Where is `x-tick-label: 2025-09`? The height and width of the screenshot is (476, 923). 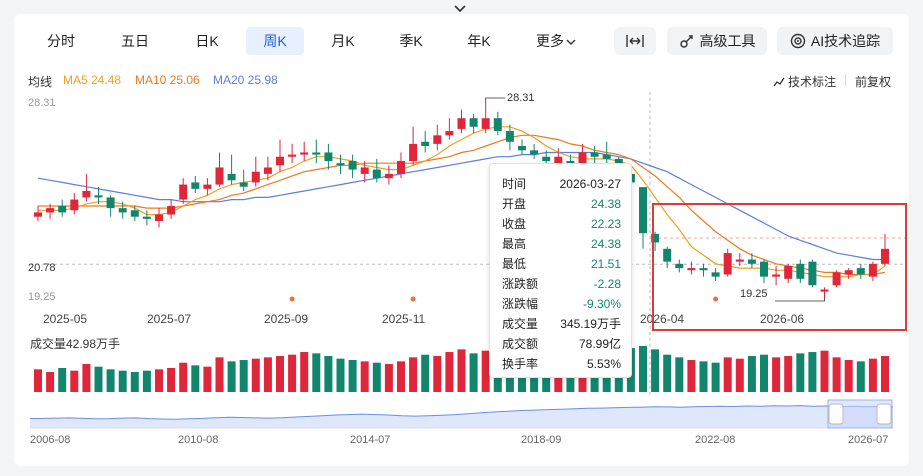
x-tick-label: 2025-09 is located at coordinates (286, 319).